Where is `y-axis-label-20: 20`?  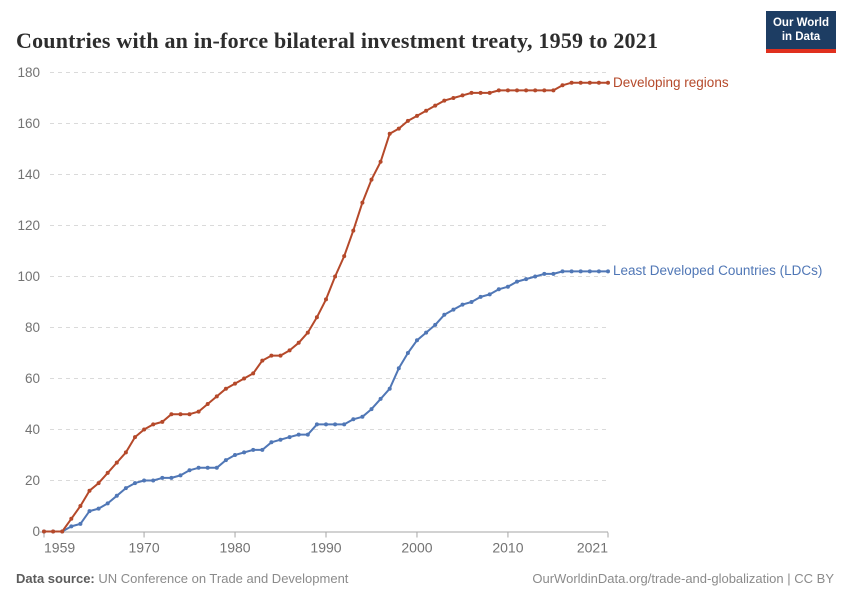 y-axis-label-20: 20 is located at coordinates (32, 480).